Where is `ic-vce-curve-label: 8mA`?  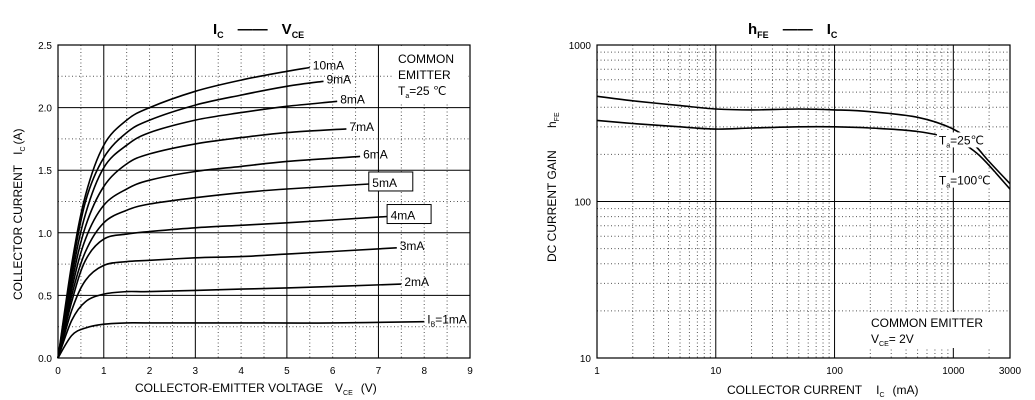 ic-vce-curve-label: 8mA is located at coordinates (352, 99).